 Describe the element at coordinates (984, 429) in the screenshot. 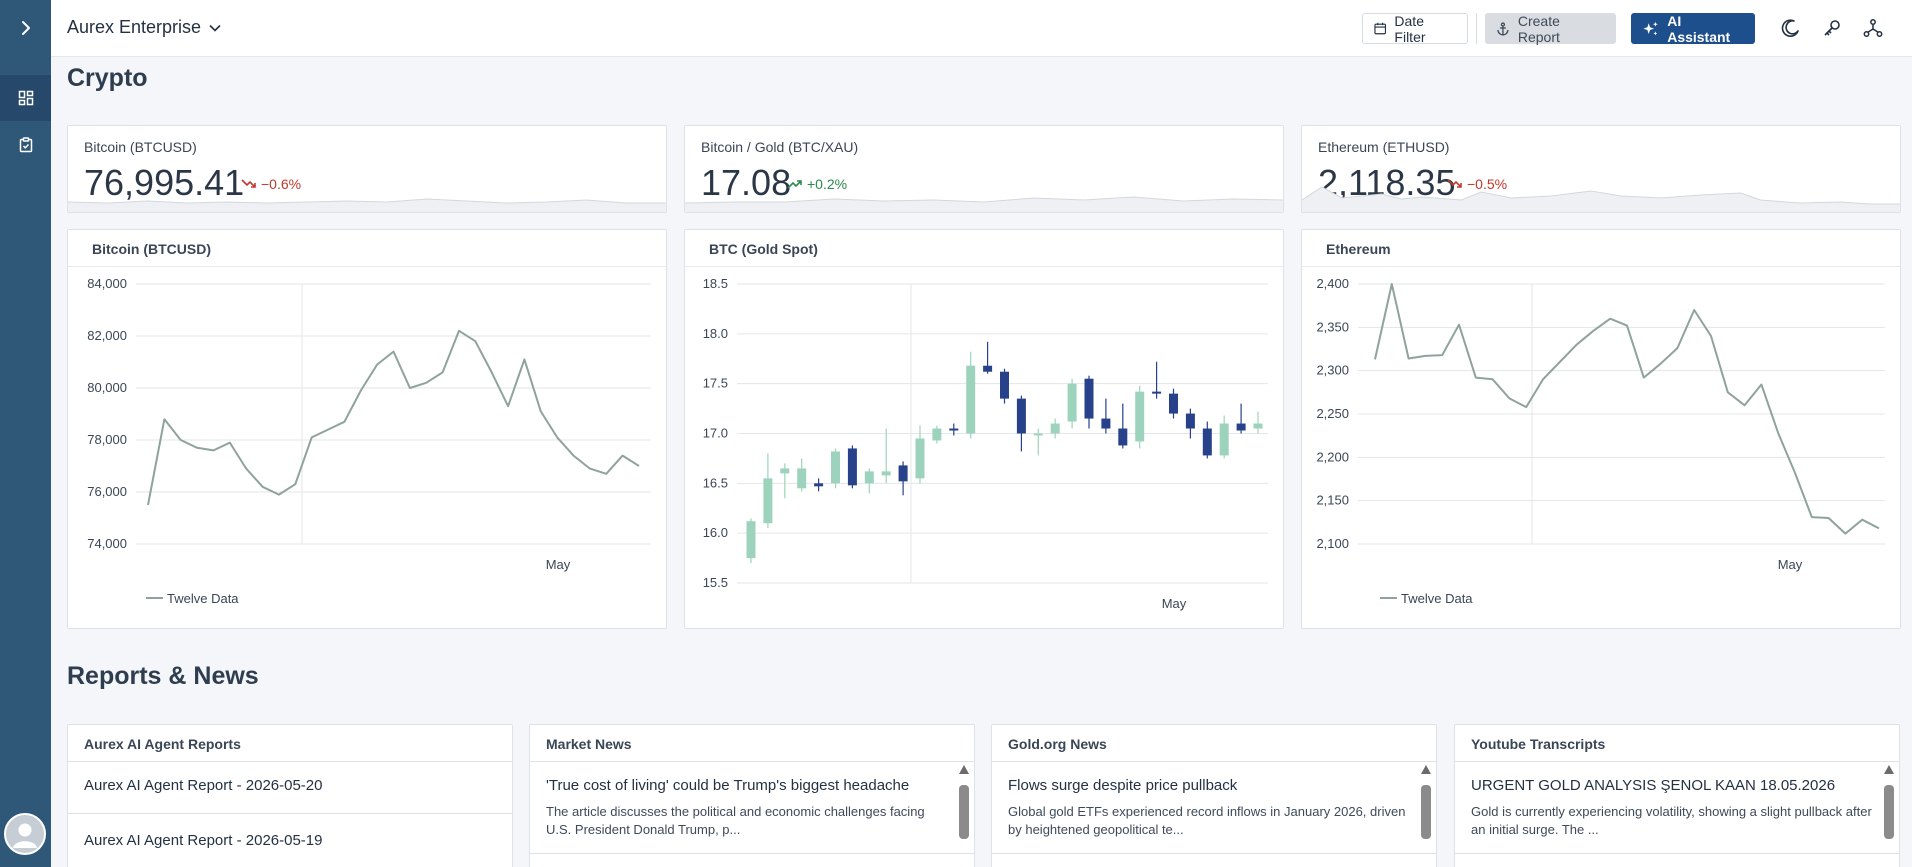

I see `btc-gold-candlestick-chart: 18.5 18.0 17.5 17.0 16.5 16.0 15.5 May` at that location.